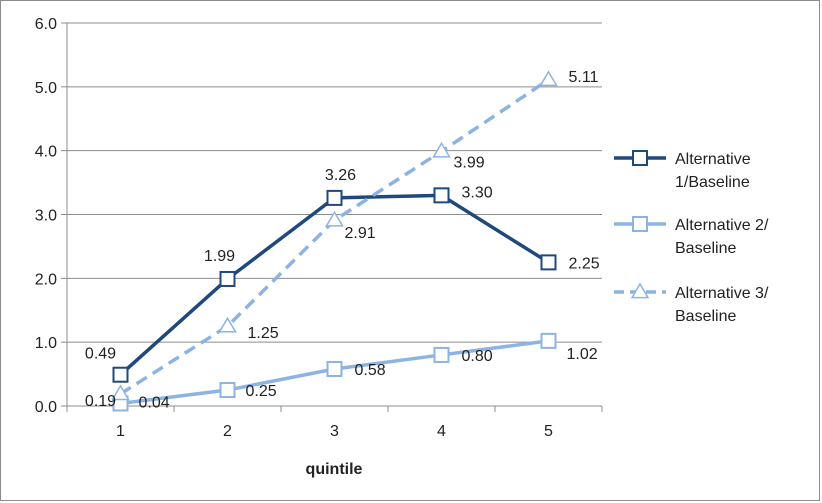 This screenshot has width=822, height=503. Describe the element at coordinates (469, 162) in the screenshot. I see `data-label: 3.99` at that location.